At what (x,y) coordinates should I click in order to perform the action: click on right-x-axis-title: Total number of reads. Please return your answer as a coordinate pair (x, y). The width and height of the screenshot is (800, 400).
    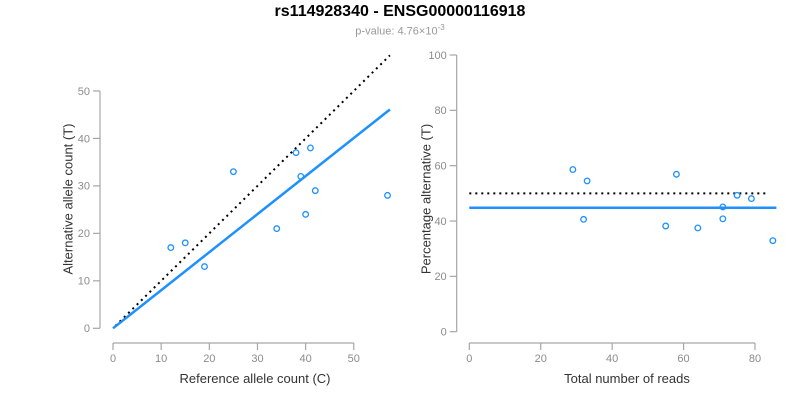
    Looking at the image, I should click on (627, 378).